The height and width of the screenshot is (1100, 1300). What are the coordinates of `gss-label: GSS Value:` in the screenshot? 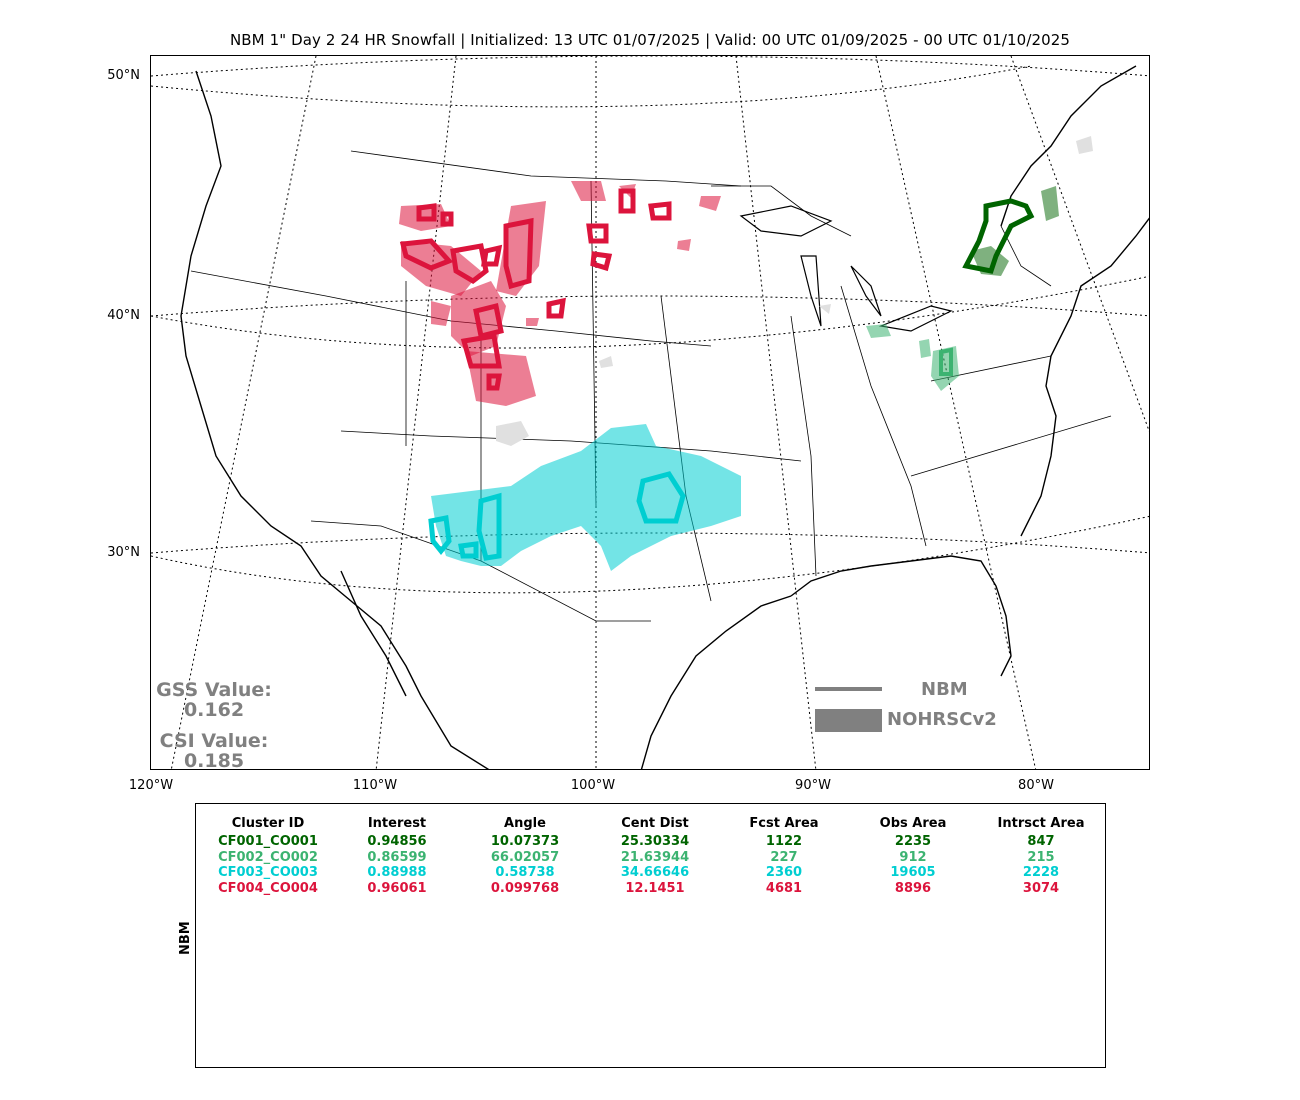 It's located at (214, 690).